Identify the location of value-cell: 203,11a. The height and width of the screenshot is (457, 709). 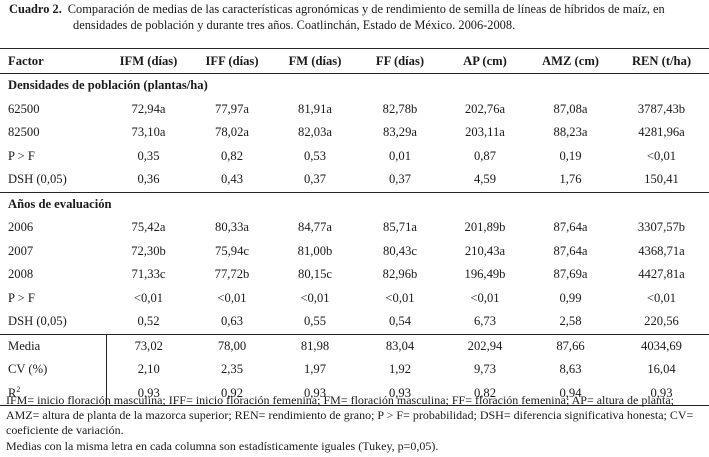
(485, 133).